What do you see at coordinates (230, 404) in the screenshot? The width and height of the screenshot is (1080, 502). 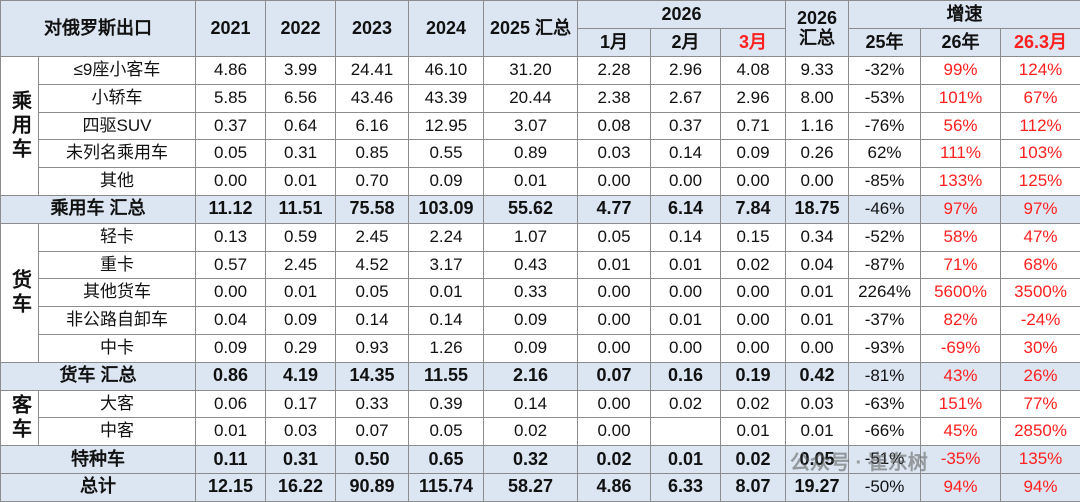 I see `cell: 0.06` at bounding box center [230, 404].